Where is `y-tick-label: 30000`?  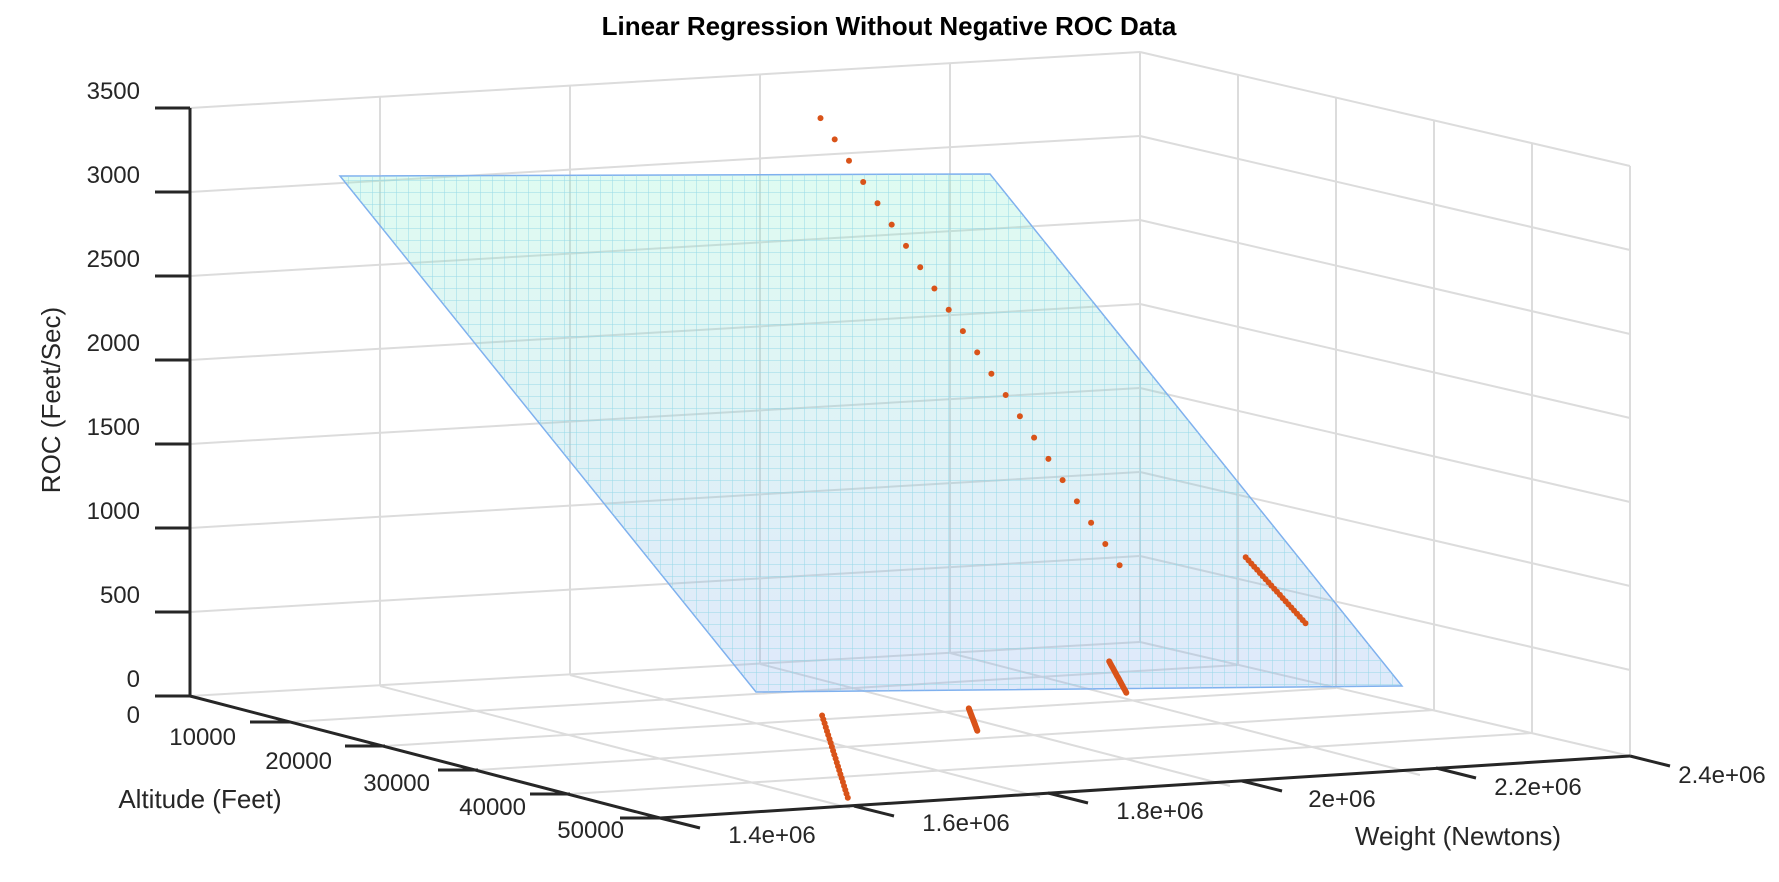
y-tick-label: 30000 is located at coordinates (396, 783).